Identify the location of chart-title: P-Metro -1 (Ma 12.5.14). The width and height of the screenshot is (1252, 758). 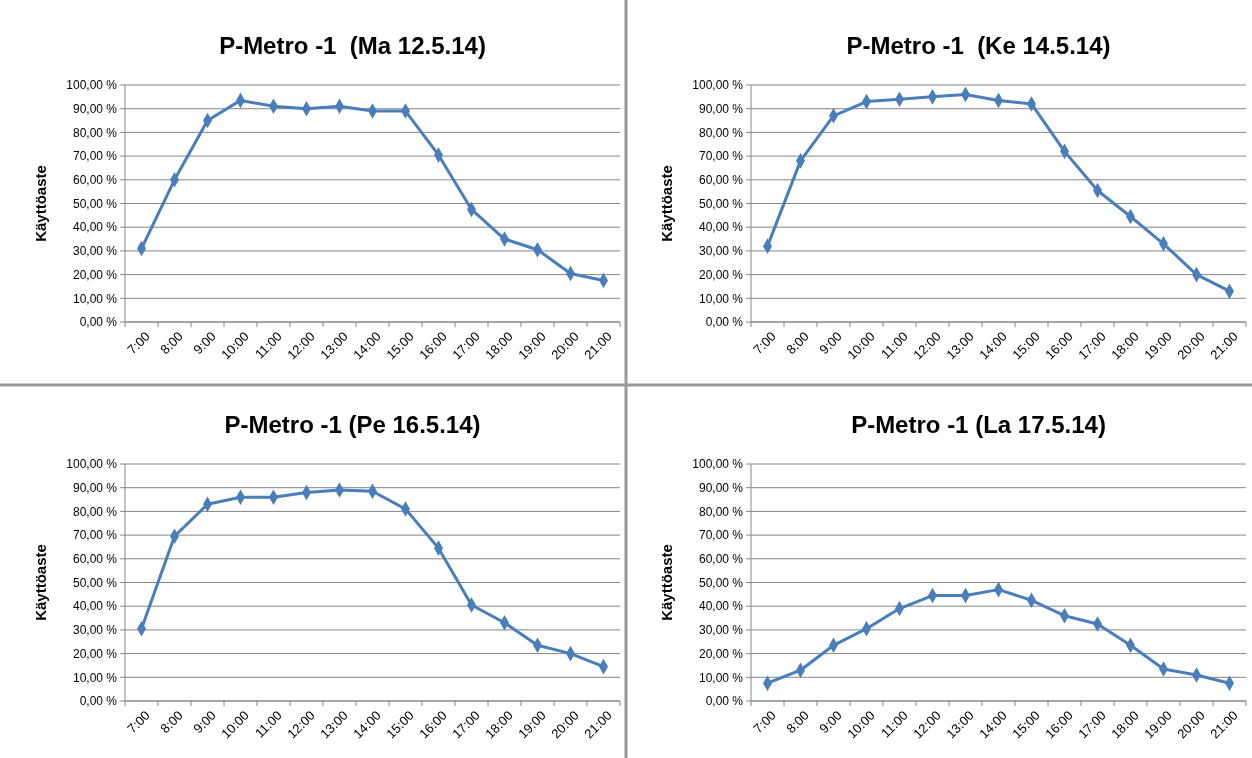
(352, 45).